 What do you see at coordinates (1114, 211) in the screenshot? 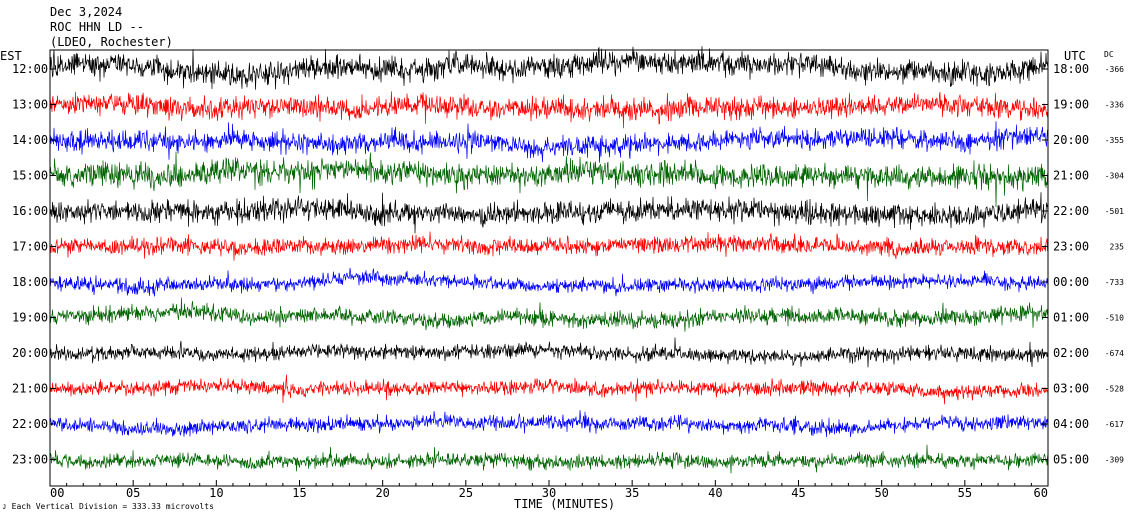
I see `dc-offset-label: -501` at bounding box center [1114, 211].